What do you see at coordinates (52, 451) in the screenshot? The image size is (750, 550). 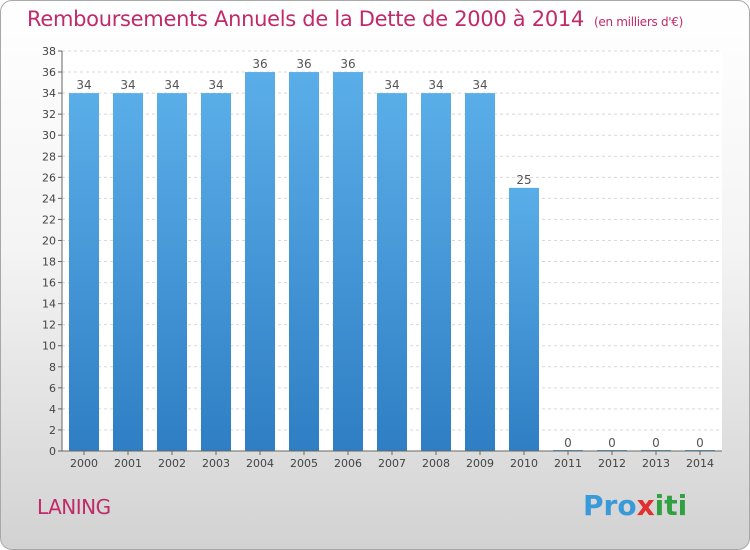 I see `y-tick-label: 0` at bounding box center [52, 451].